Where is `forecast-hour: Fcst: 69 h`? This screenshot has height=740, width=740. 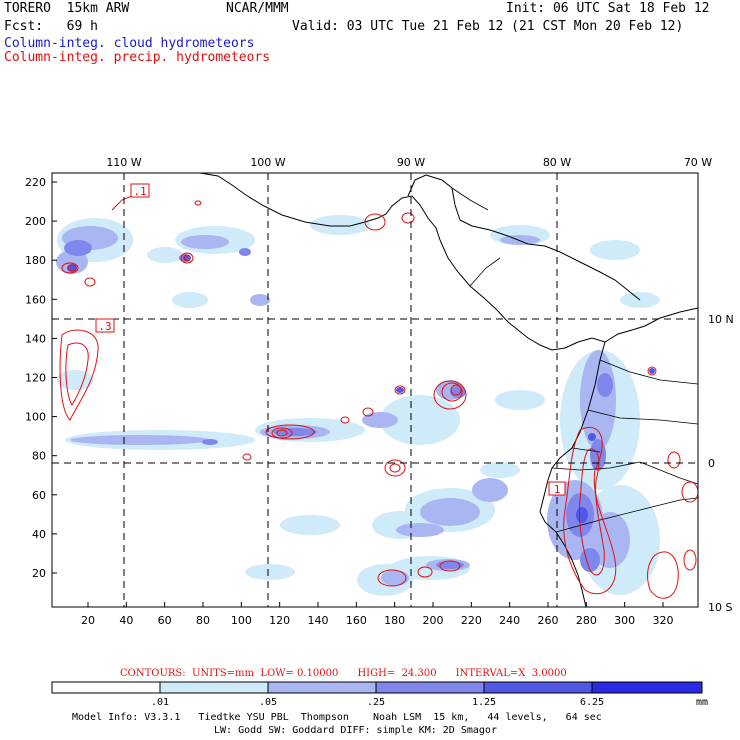 forecast-hour: Fcst: 69 h is located at coordinates (51, 26).